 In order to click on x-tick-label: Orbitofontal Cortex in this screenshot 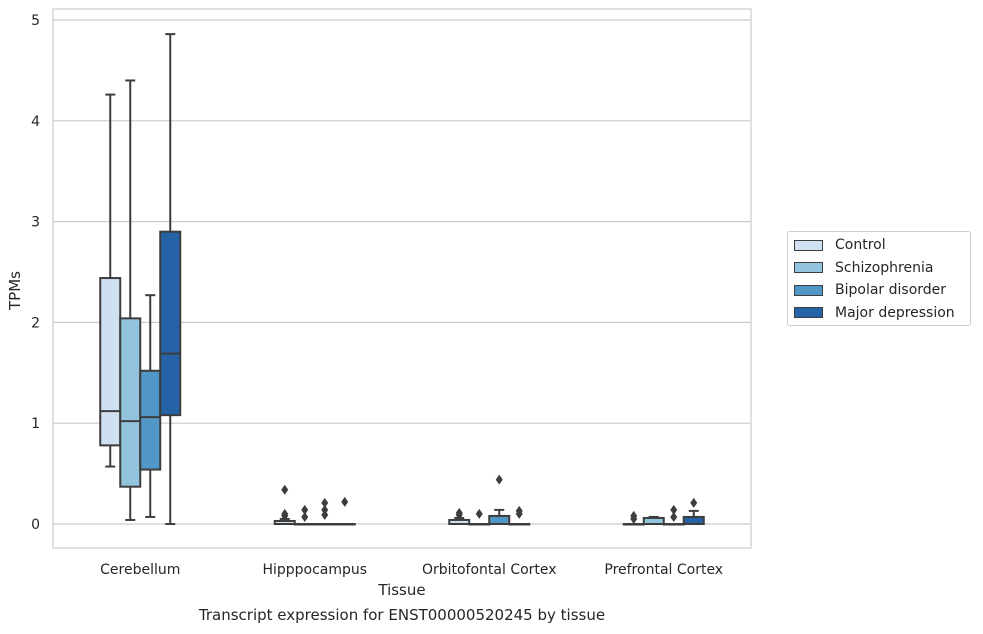, I will do `click(489, 570)`.